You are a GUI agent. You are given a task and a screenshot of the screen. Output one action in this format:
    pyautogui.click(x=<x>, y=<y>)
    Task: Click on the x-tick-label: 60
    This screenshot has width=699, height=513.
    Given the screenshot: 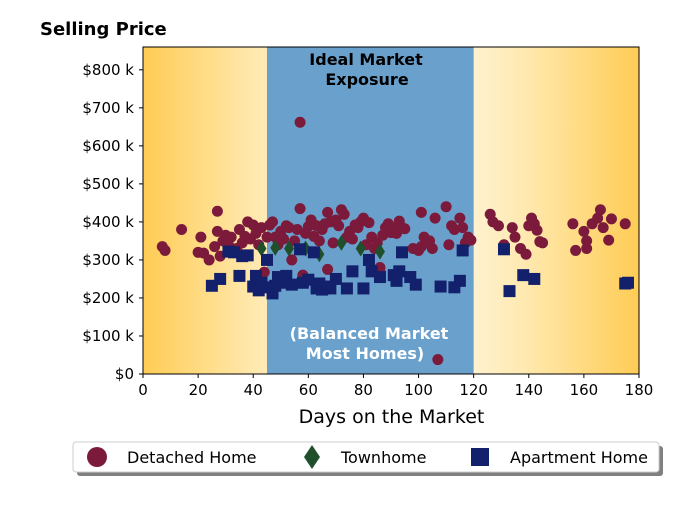 What is the action you would take?
    pyautogui.click(x=308, y=390)
    